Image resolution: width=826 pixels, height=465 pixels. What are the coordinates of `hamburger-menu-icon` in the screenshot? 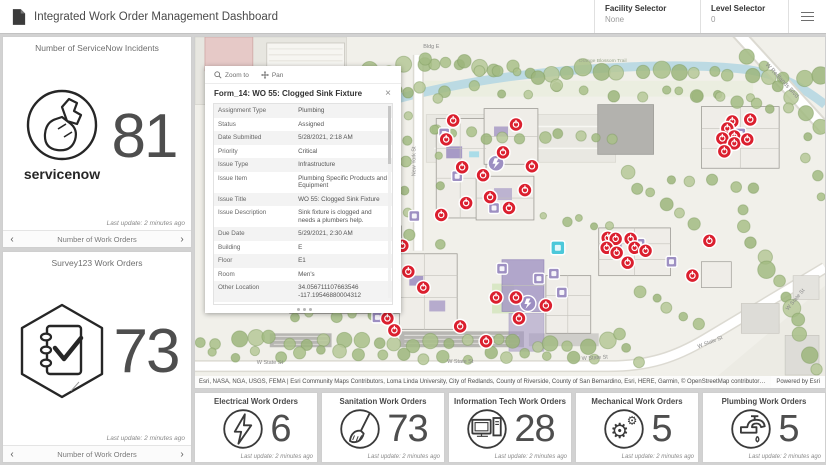 It's located at (807, 16).